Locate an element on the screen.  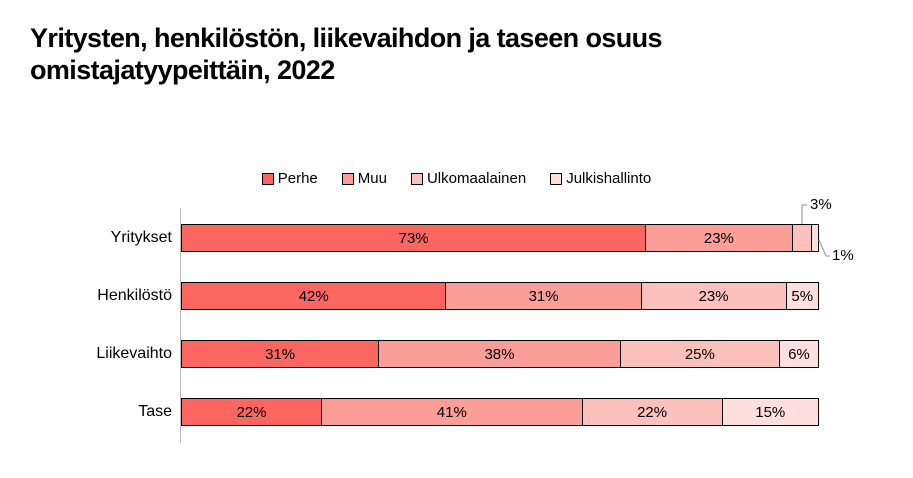
callout-label: 3% is located at coordinates (821, 204).